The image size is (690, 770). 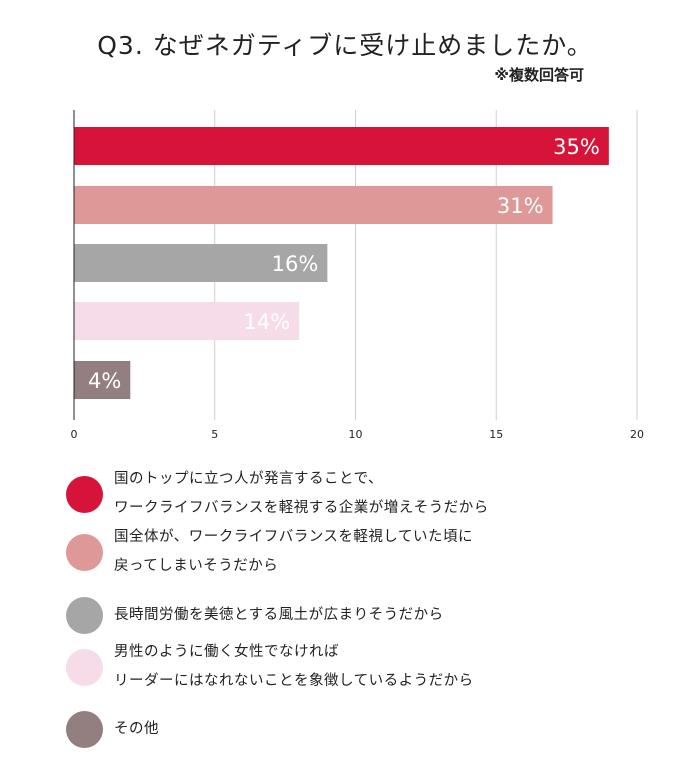 What do you see at coordinates (293, 552) in the screenshot?
I see `legend-label: 国全体が、ワークライフバランスを軽視していた頃に 戻ってしまいそうだから` at bounding box center [293, 552].